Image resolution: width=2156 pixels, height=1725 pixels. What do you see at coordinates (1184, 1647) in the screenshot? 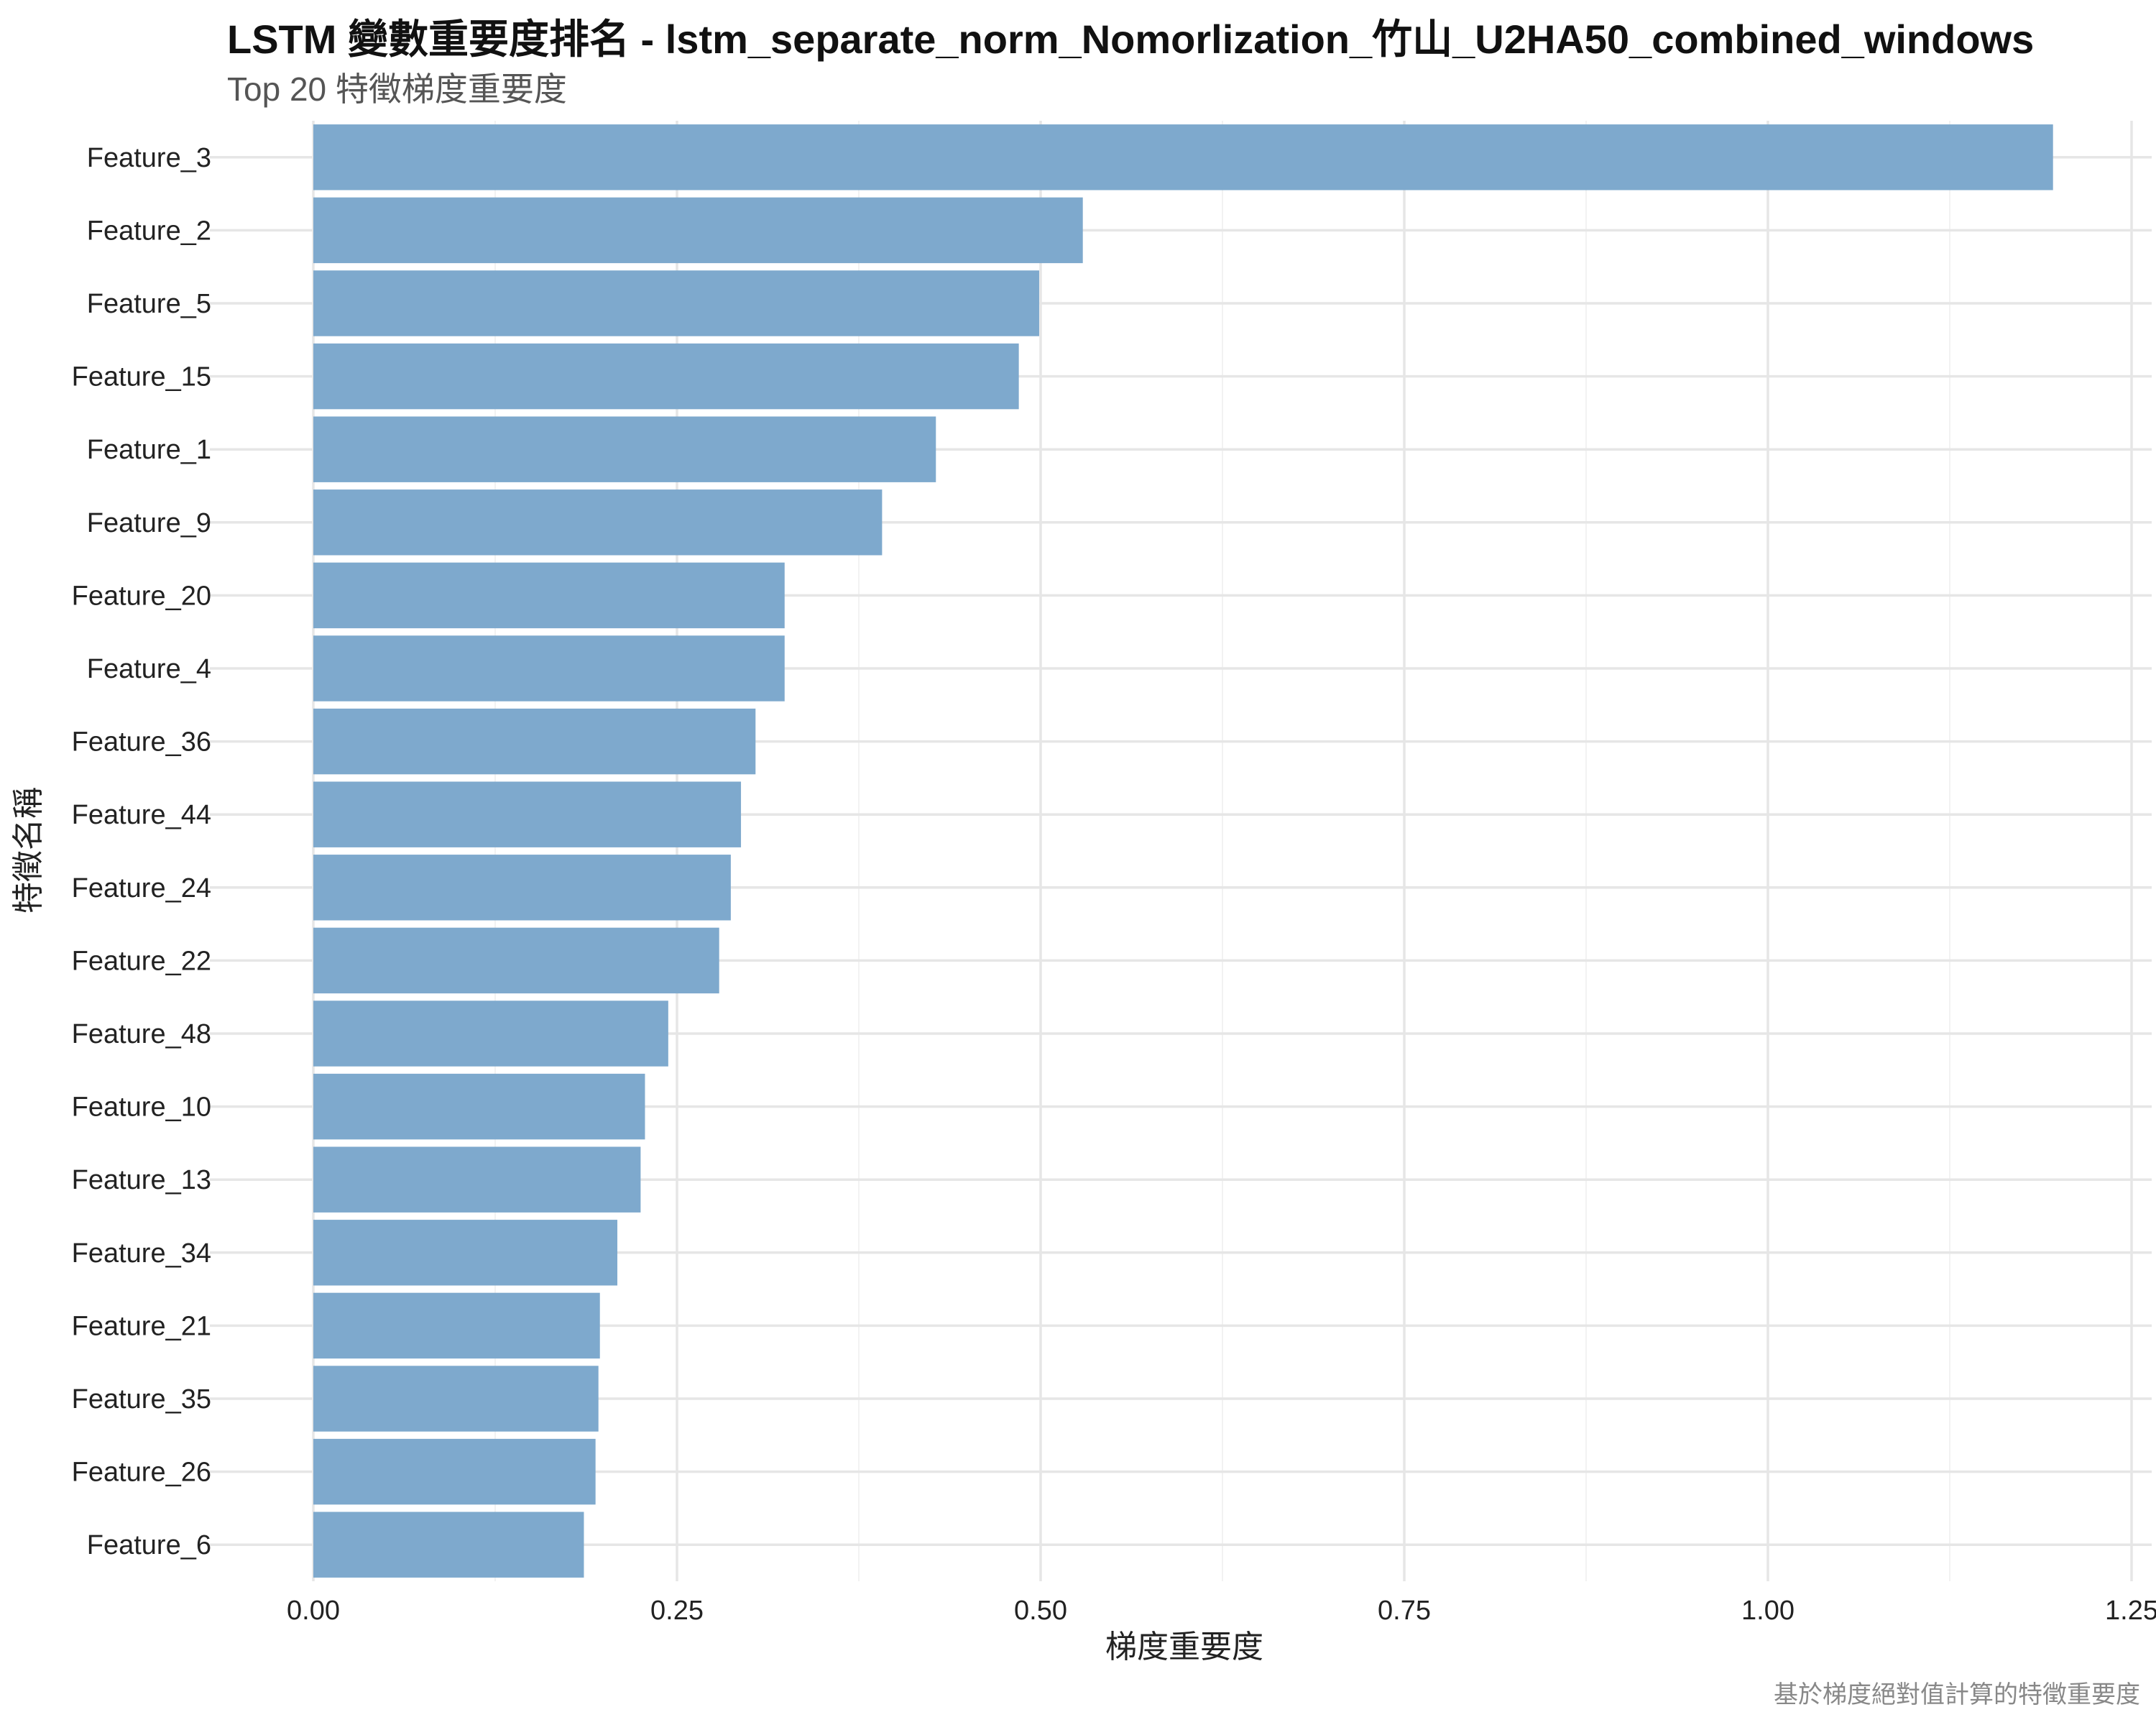
I see `x-axis-title: 梯度重要度` at bounding box center [1184, 1647].